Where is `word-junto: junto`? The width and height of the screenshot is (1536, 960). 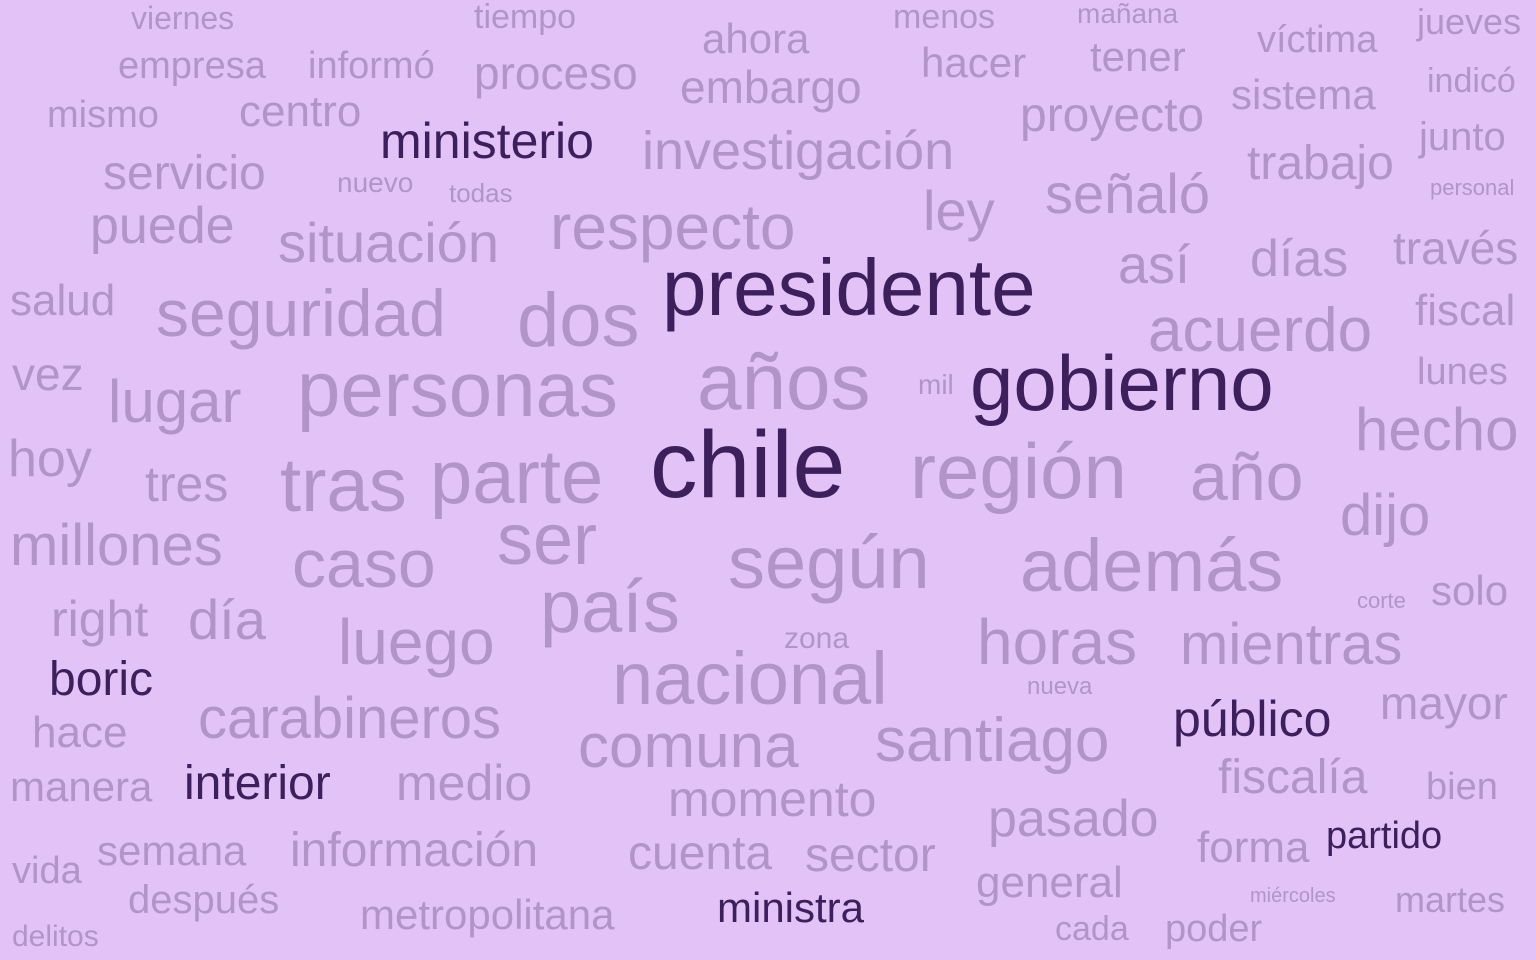
word-junto: junto is located at coordinates (1462, 137).